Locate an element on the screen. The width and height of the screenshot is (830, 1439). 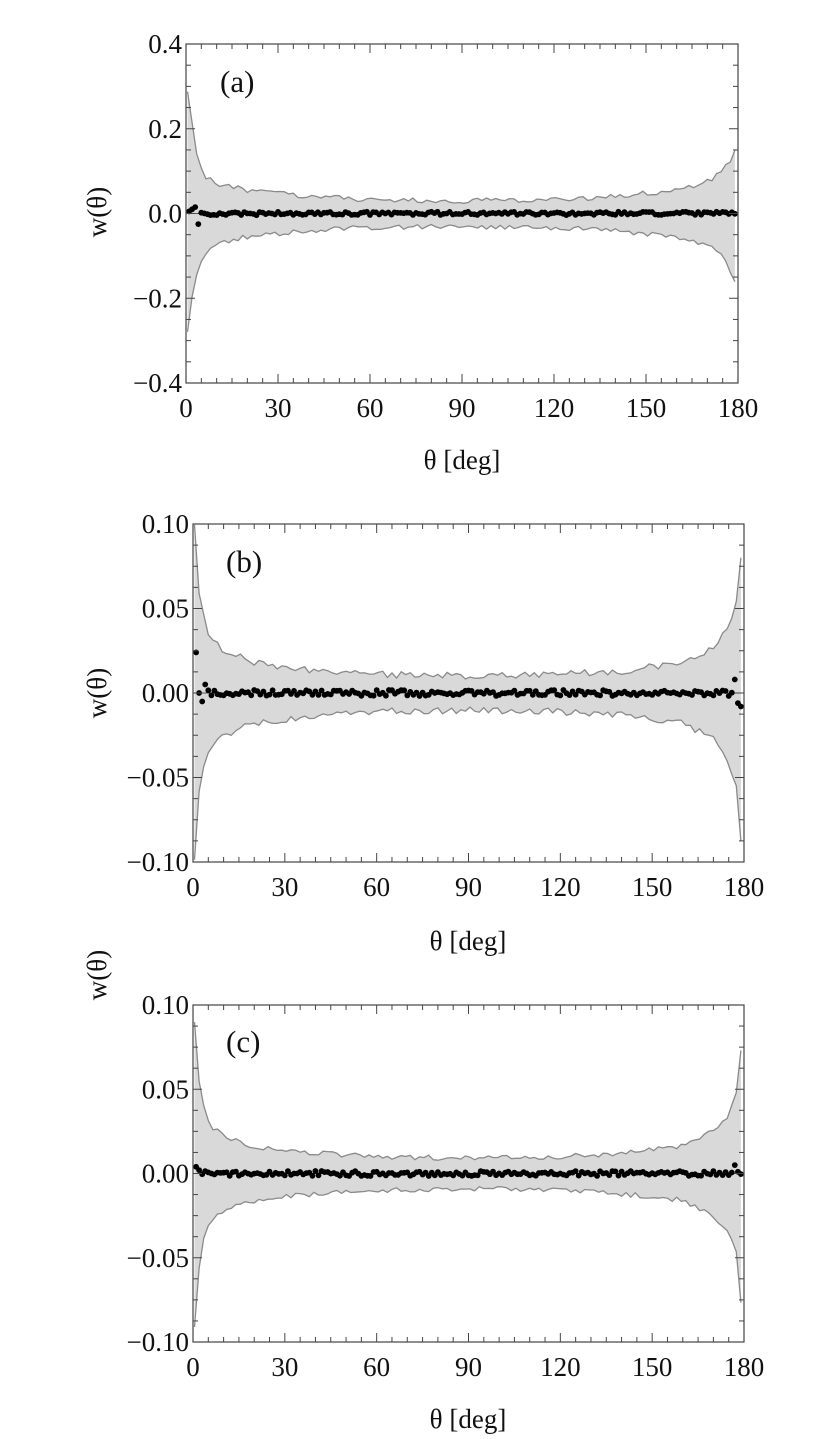
y-tick-label: −0.4 is located at coordinates (157, 383).